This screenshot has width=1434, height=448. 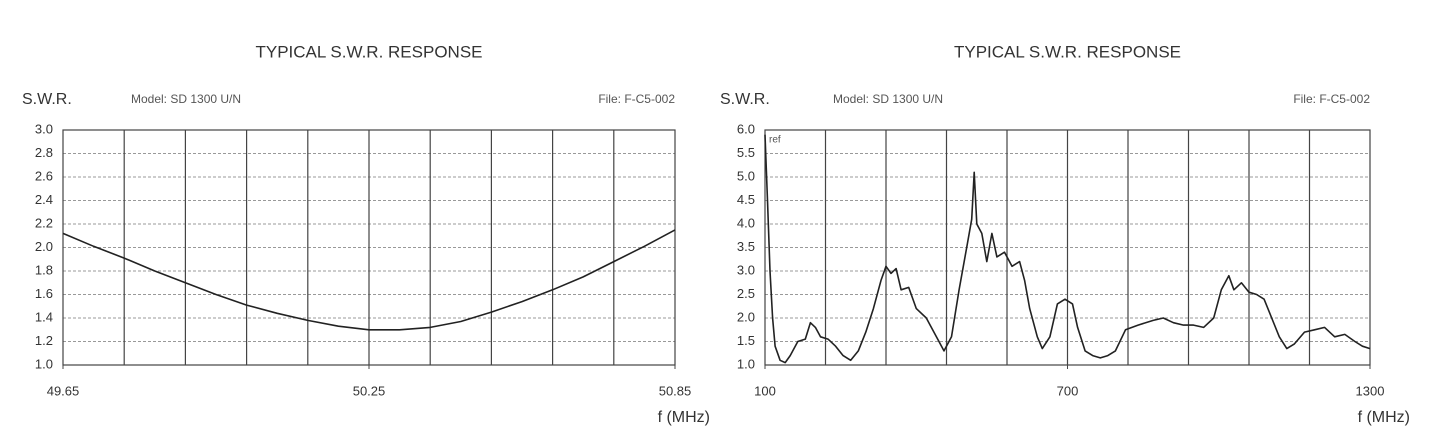 I want to click on annotation: ref, so click(x=775, y=140).